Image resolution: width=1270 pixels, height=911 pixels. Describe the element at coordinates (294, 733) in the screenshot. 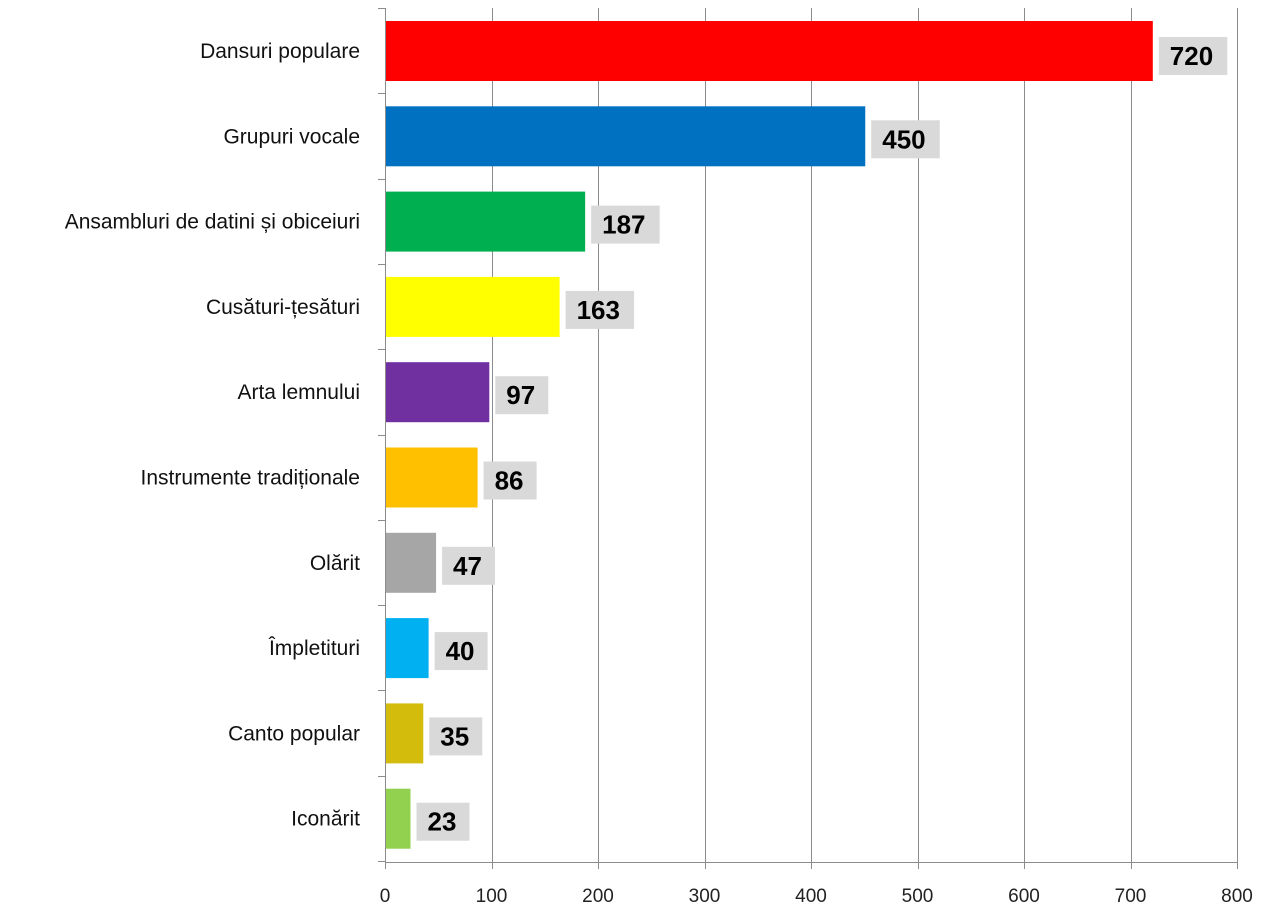

I see `category-label: Canto popular` at that location.